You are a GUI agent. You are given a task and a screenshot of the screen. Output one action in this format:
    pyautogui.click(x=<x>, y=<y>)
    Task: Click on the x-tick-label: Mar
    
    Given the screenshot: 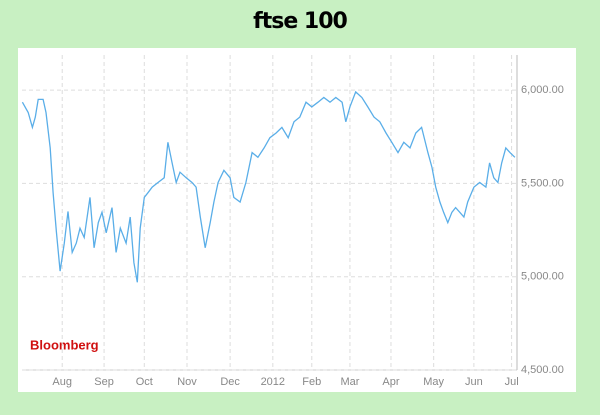 What is the action you would take?
    pyautogui.click(x=349, y=382)
    